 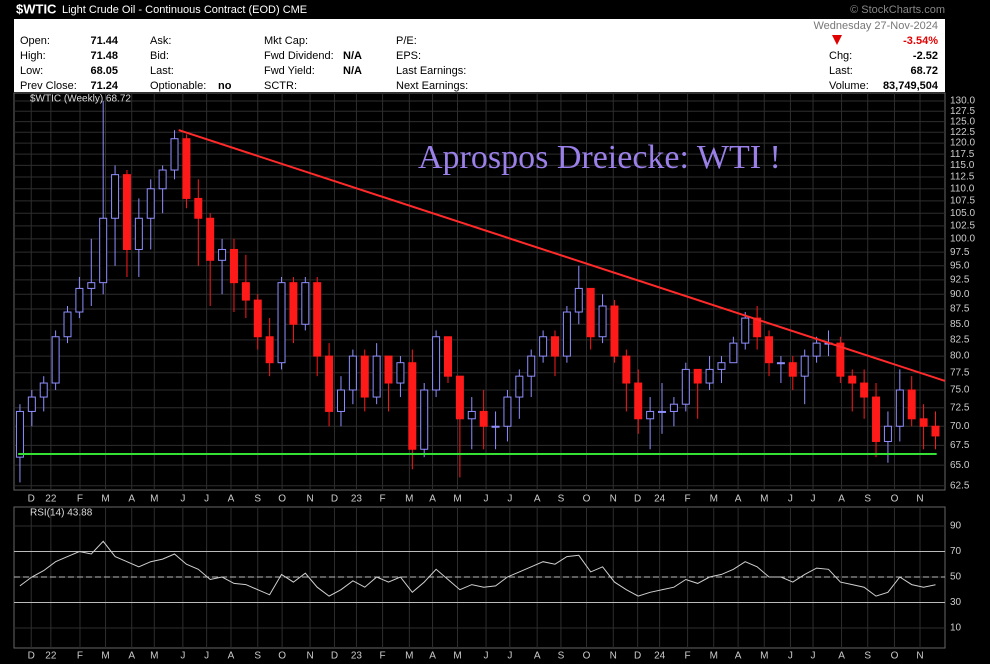 I want to click on quote-value: N/A, so click(x=352, y=71).